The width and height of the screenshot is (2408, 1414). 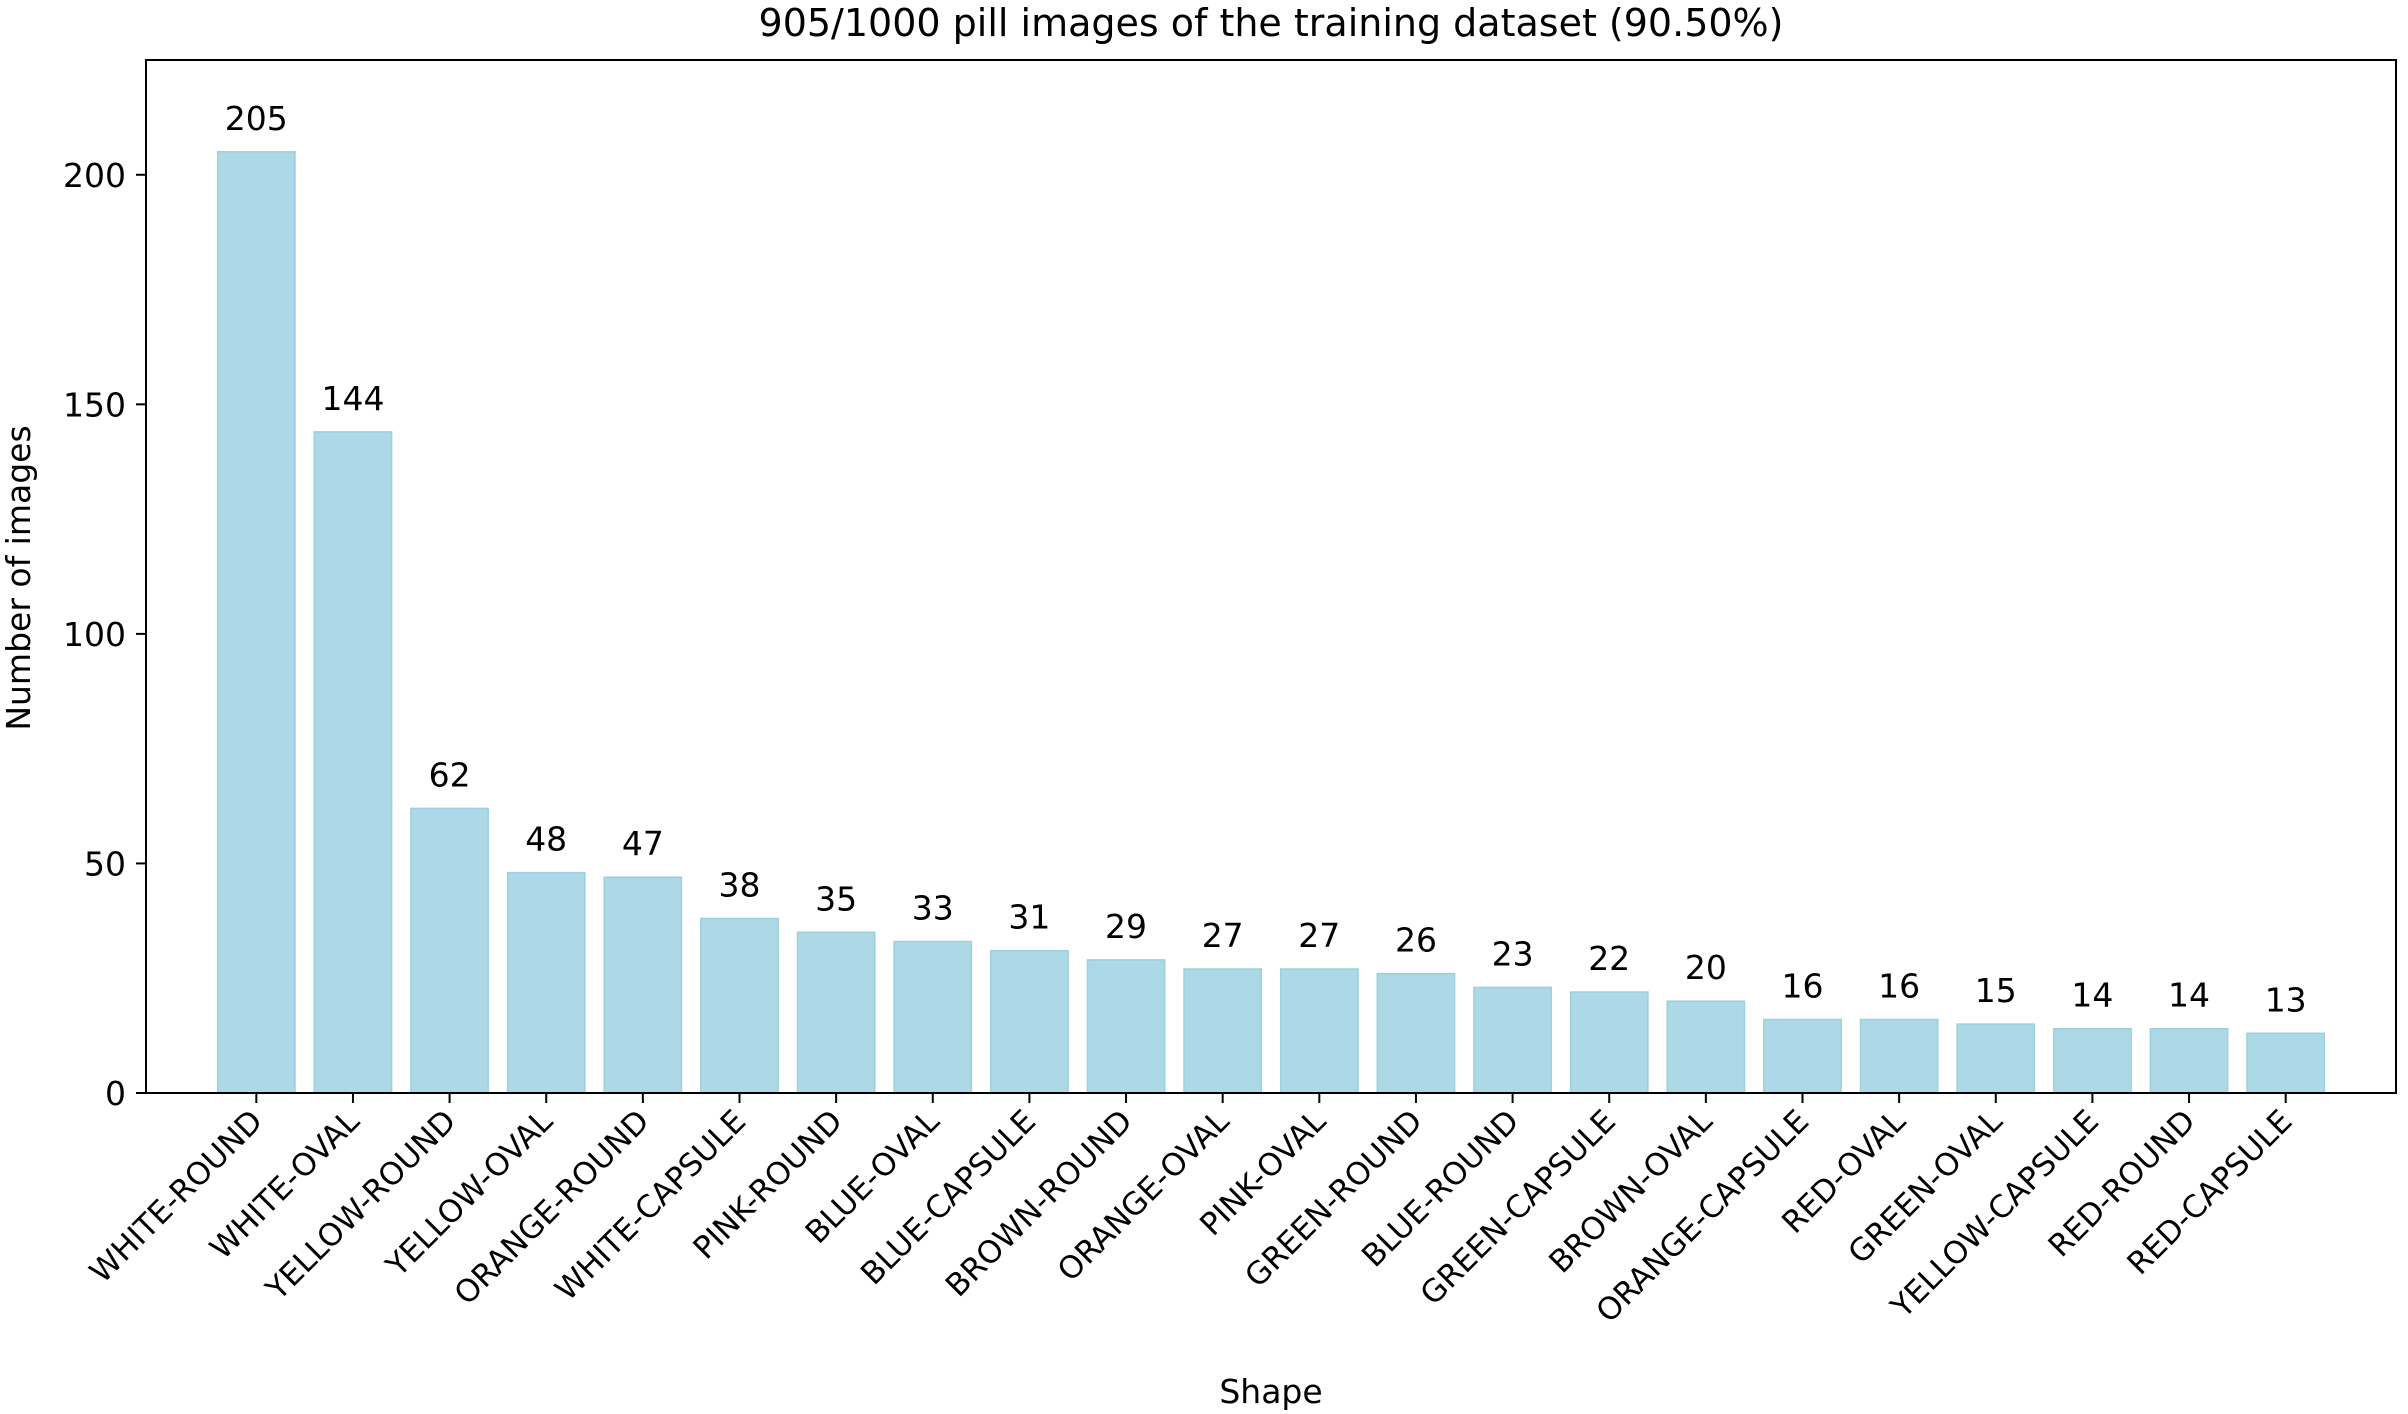 I want to click on x-tick-label: RED-CAPSULE, so click(x=2209, y=1192).